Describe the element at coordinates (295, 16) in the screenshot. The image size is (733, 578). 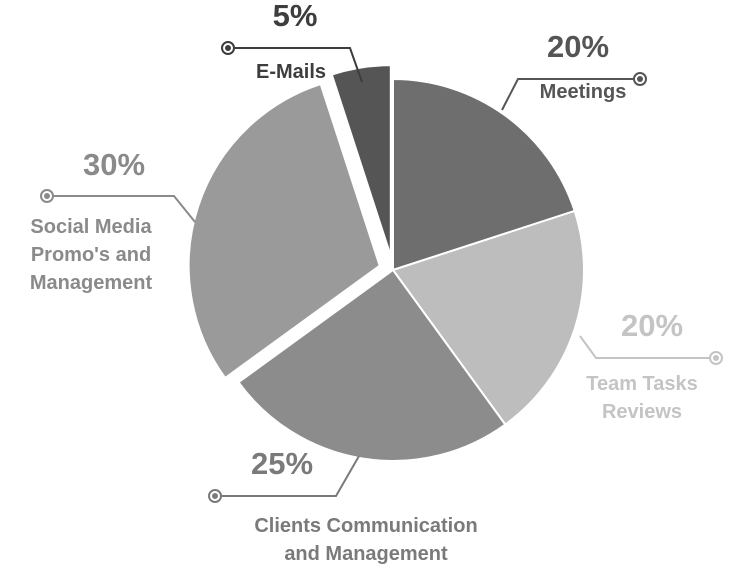
I see `percent-label: 5%` at that location.